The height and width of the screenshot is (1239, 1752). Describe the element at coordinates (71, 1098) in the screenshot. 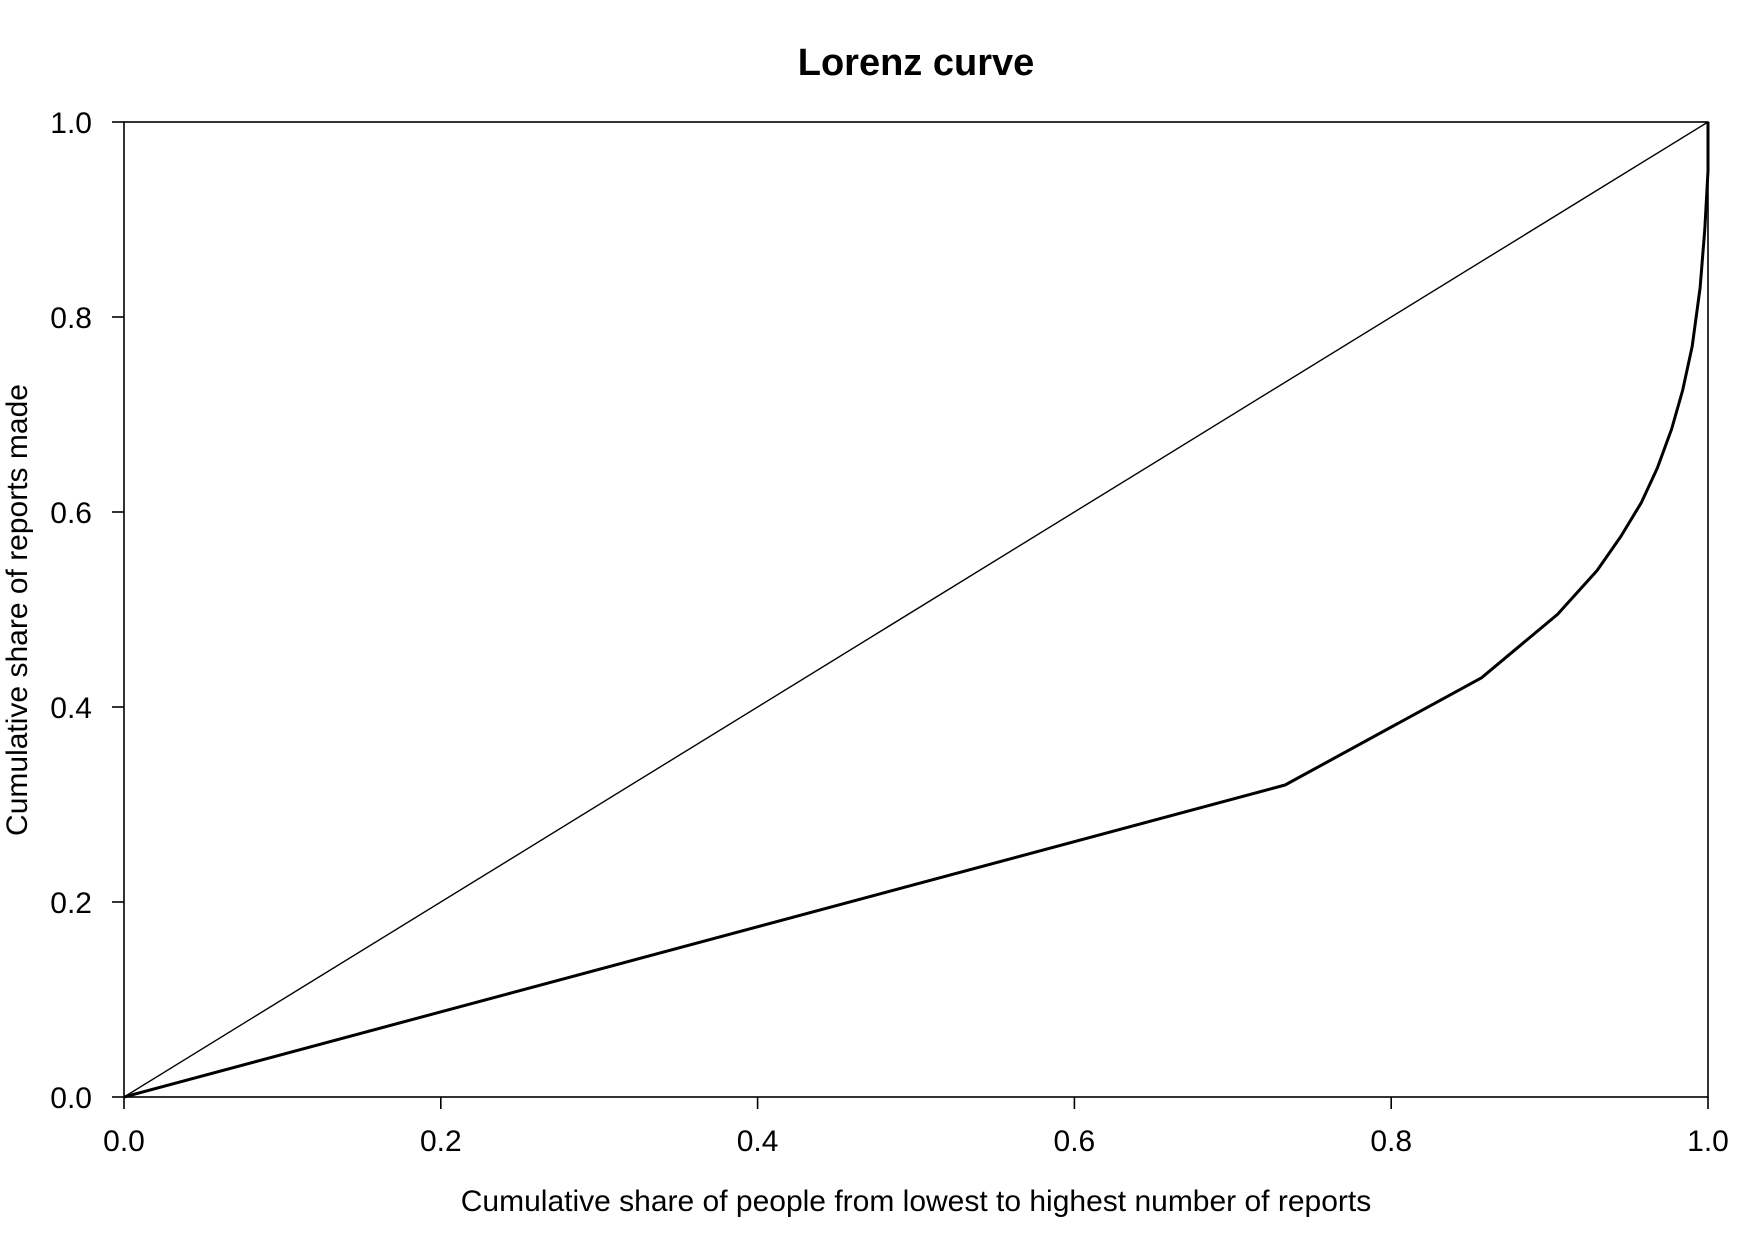

I see `y-tick-label: 0.0` at that location.